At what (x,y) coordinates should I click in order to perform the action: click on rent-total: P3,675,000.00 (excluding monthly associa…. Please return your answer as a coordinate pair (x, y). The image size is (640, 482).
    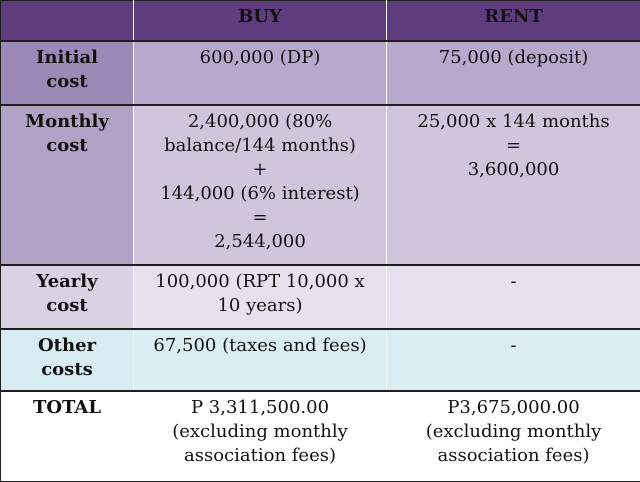
    Looking at the image, I should click on (513, 436).